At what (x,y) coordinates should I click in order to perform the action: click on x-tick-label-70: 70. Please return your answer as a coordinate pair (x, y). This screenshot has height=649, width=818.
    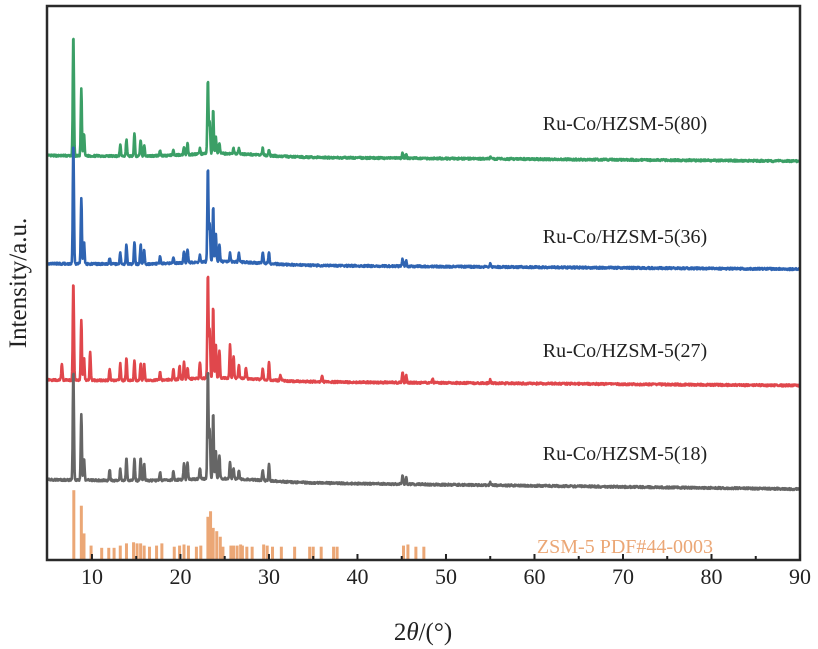
    Looking at the image, I should click on (623, 576).